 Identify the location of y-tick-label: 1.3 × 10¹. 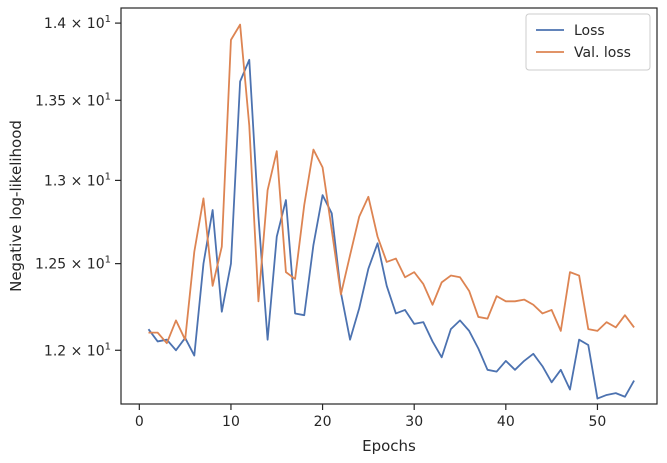
(77, 180).